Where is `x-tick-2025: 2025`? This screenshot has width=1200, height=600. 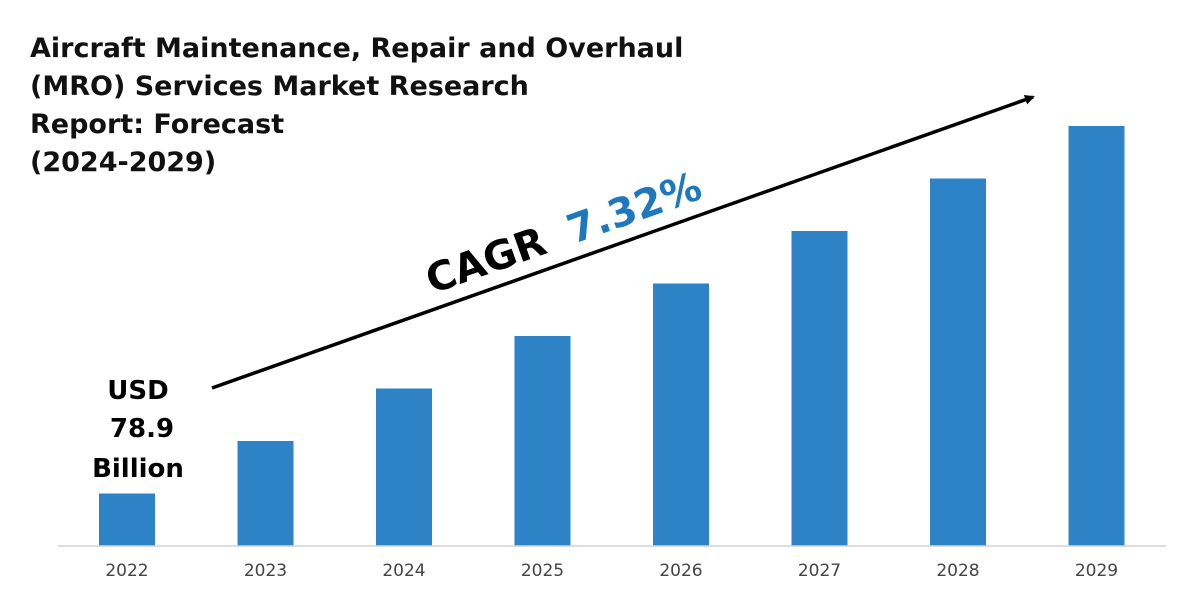 x-tick-2025: 2025 is located at coordinates (542, 571).